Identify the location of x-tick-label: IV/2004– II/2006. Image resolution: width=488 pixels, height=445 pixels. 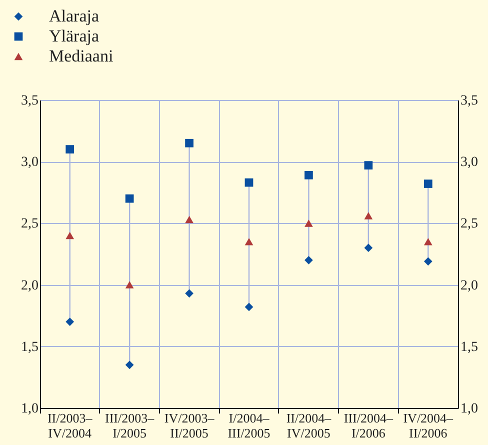
(428, 425).